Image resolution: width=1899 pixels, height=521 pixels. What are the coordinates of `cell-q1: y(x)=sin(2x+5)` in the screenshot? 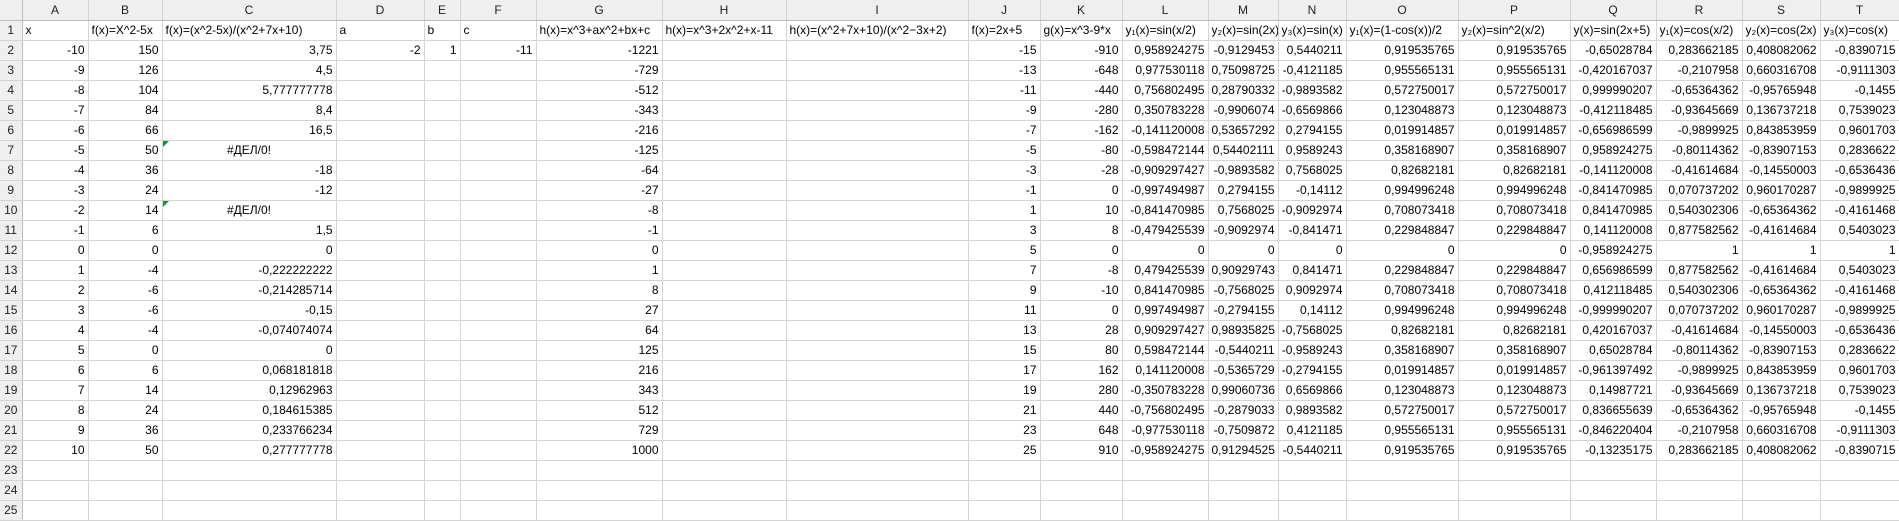 It's located at (1613, 30).